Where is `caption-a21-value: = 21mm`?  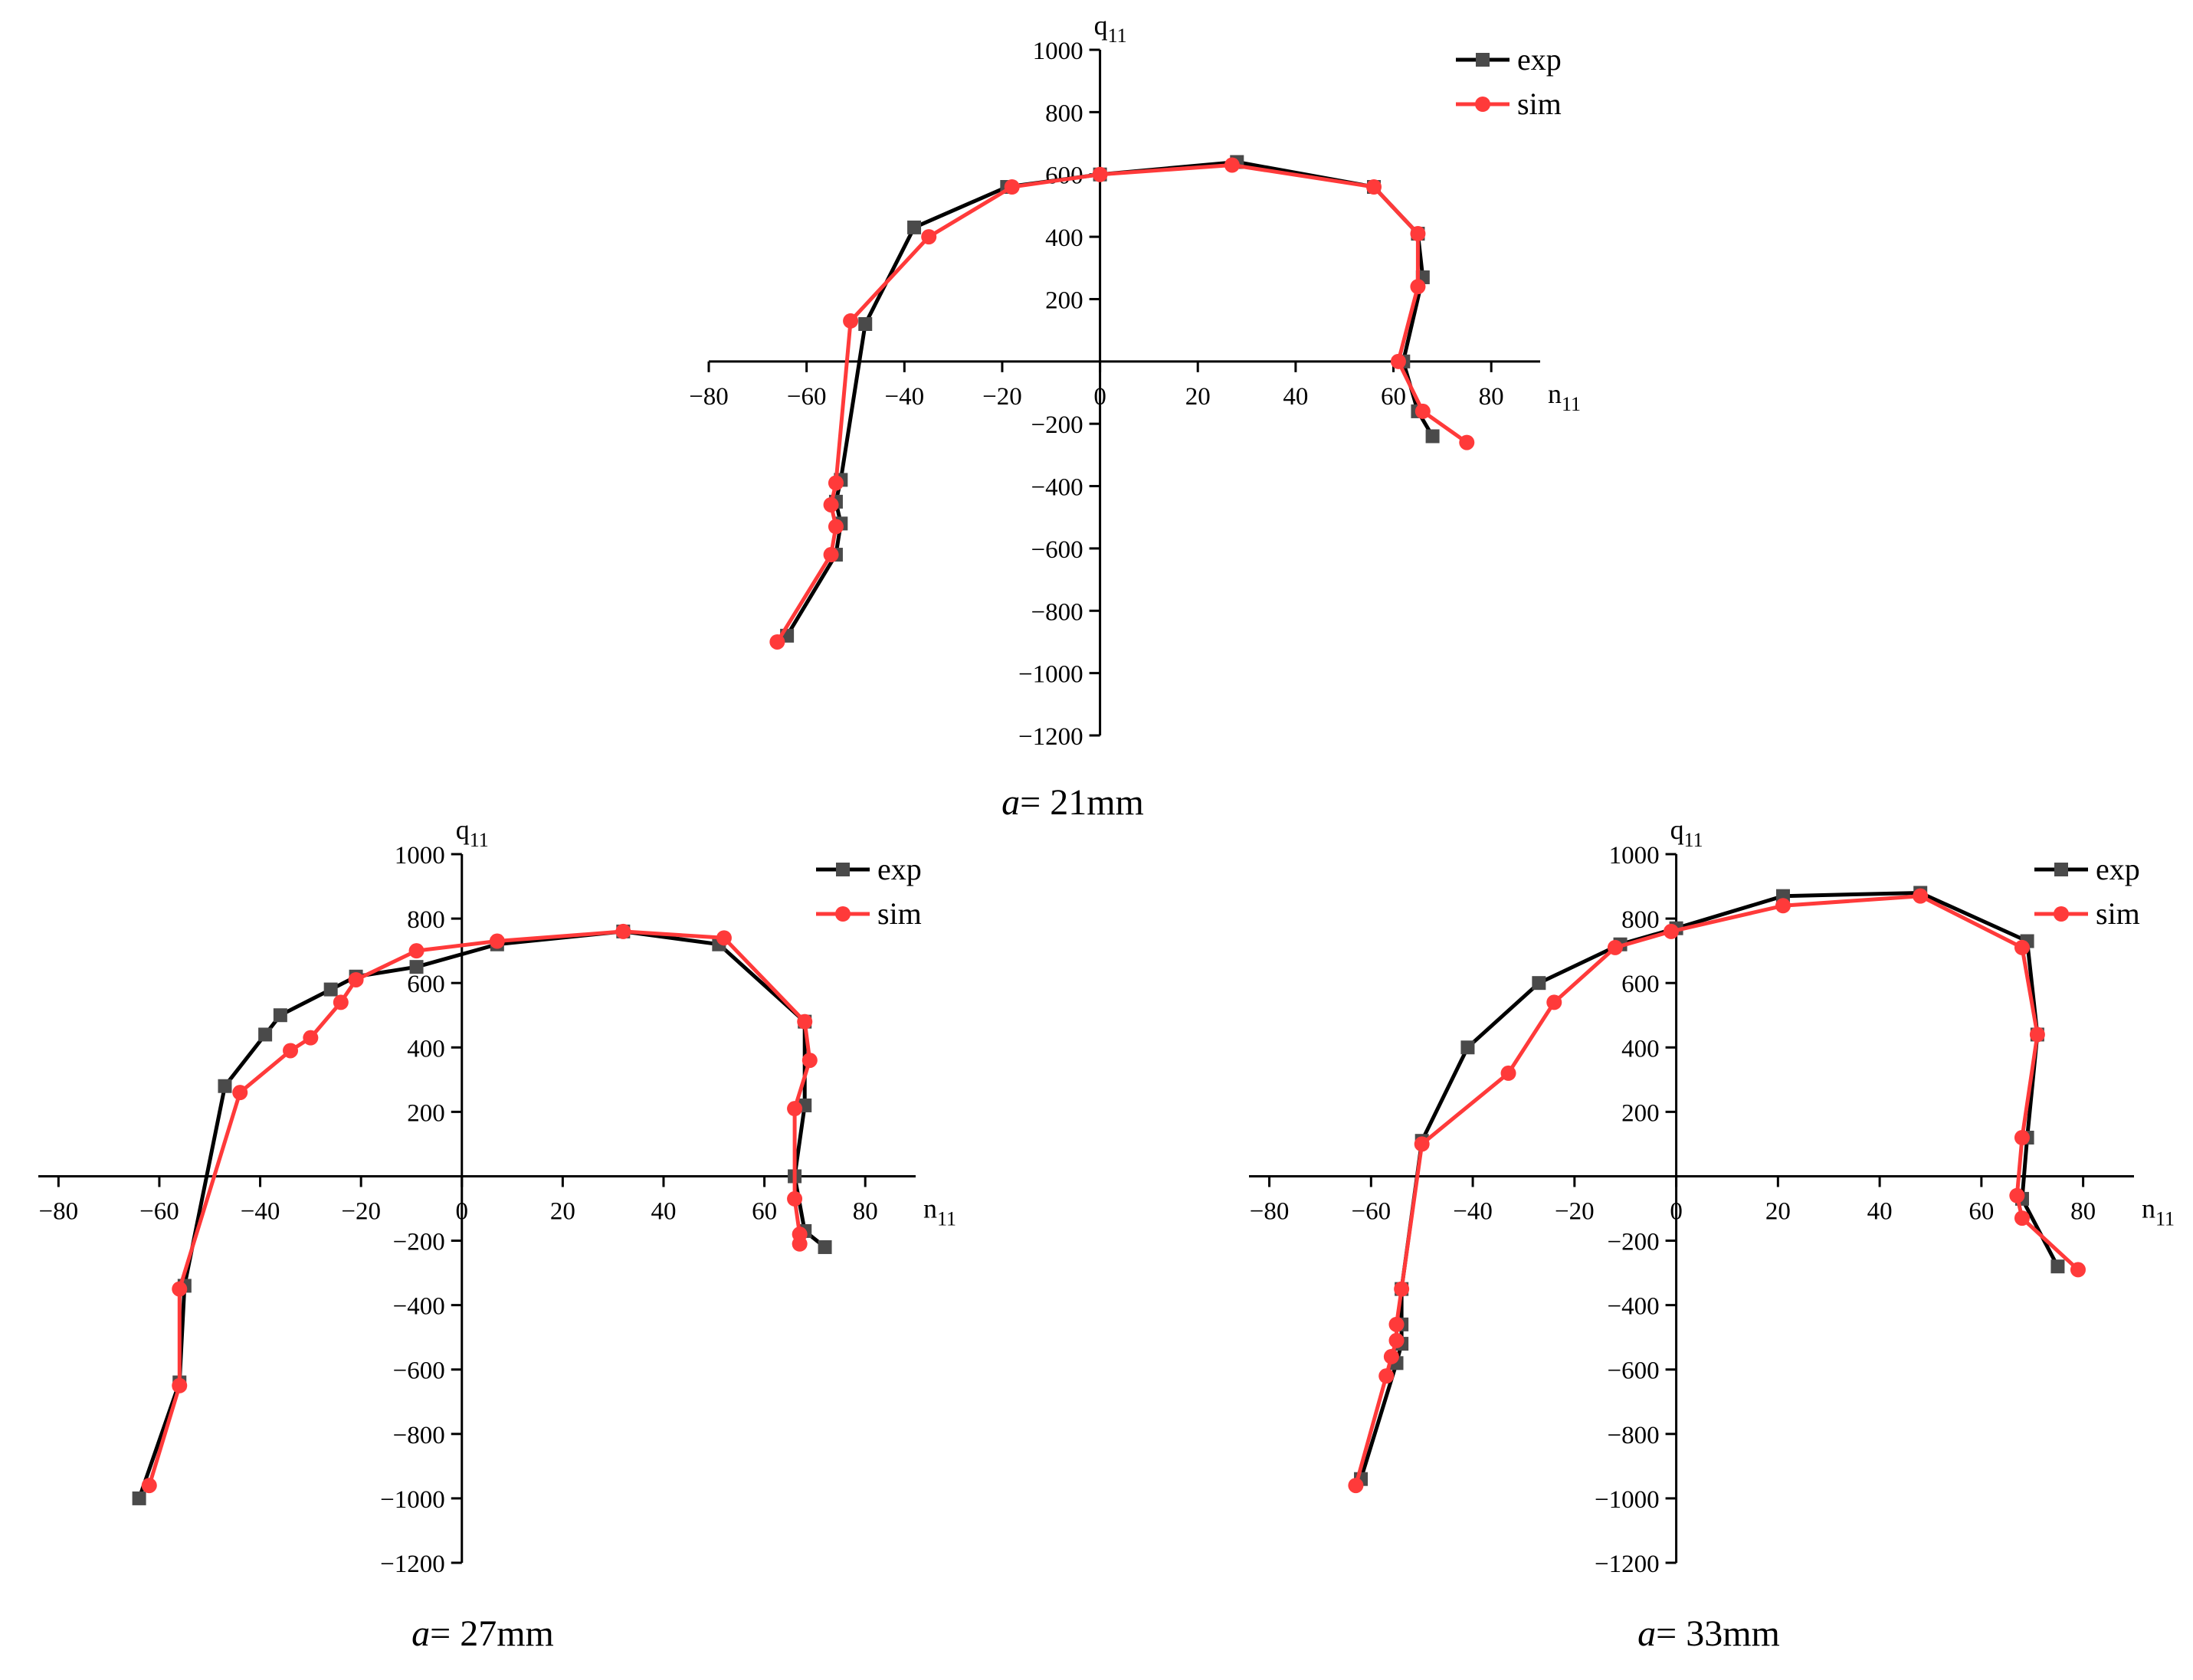
caption-a21-value: = 21mm is located at coordinates (1082, 802).